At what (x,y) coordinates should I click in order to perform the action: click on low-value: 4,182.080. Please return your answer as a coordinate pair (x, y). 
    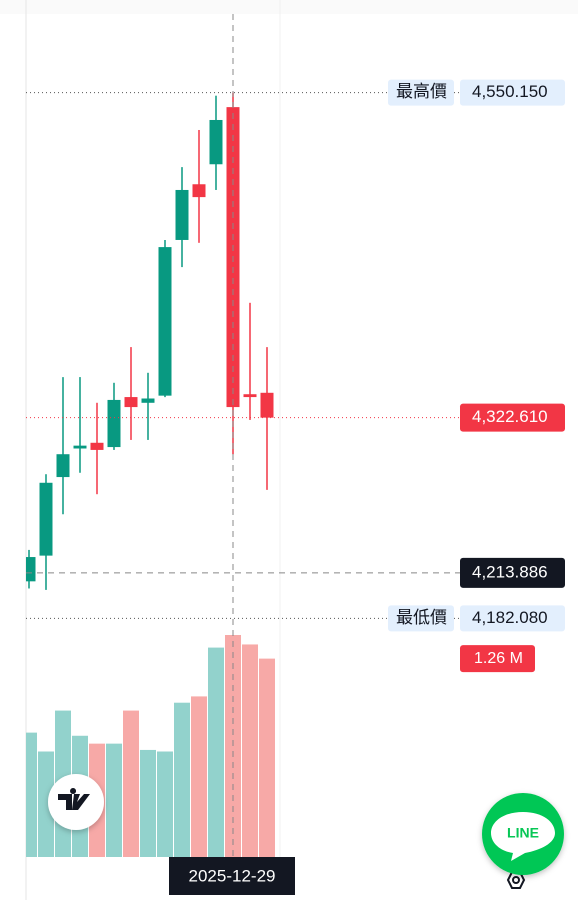
    Looking at the image, I should click on (510, 617).